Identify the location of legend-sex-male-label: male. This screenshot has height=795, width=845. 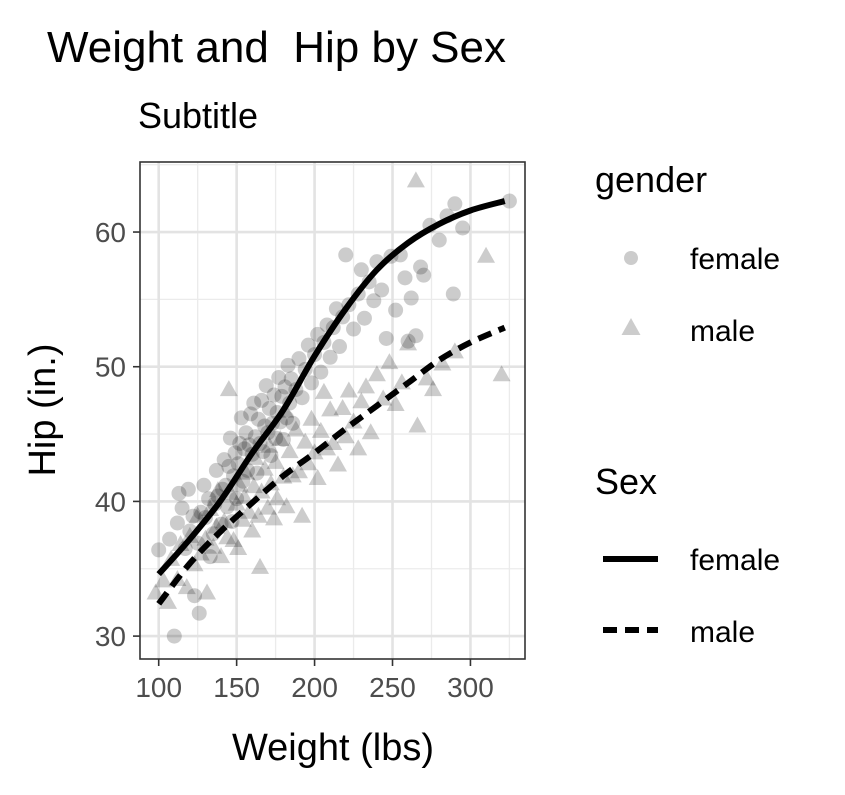
(722, 632).